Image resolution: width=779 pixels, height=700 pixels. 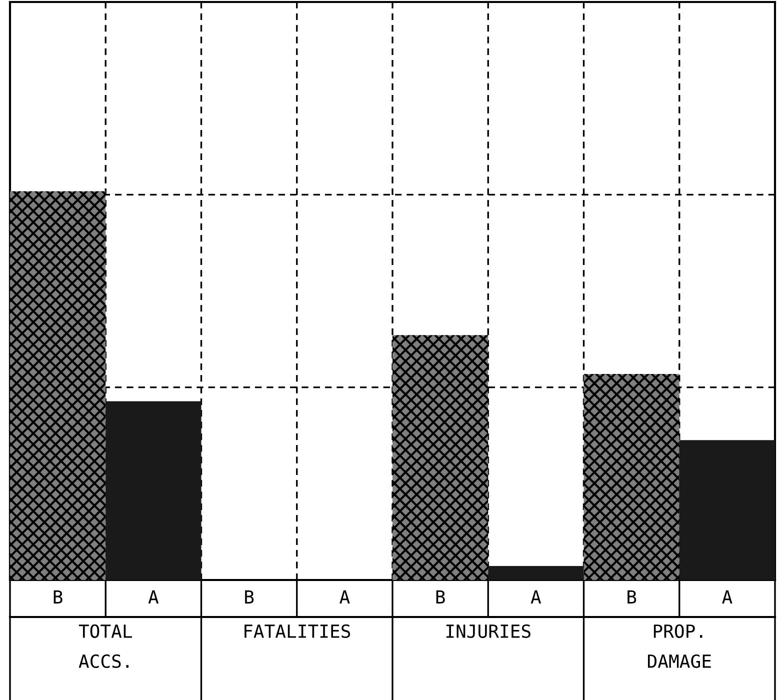 I want to click on x-tick-label: INJURIES, so click(x=488, y=631).